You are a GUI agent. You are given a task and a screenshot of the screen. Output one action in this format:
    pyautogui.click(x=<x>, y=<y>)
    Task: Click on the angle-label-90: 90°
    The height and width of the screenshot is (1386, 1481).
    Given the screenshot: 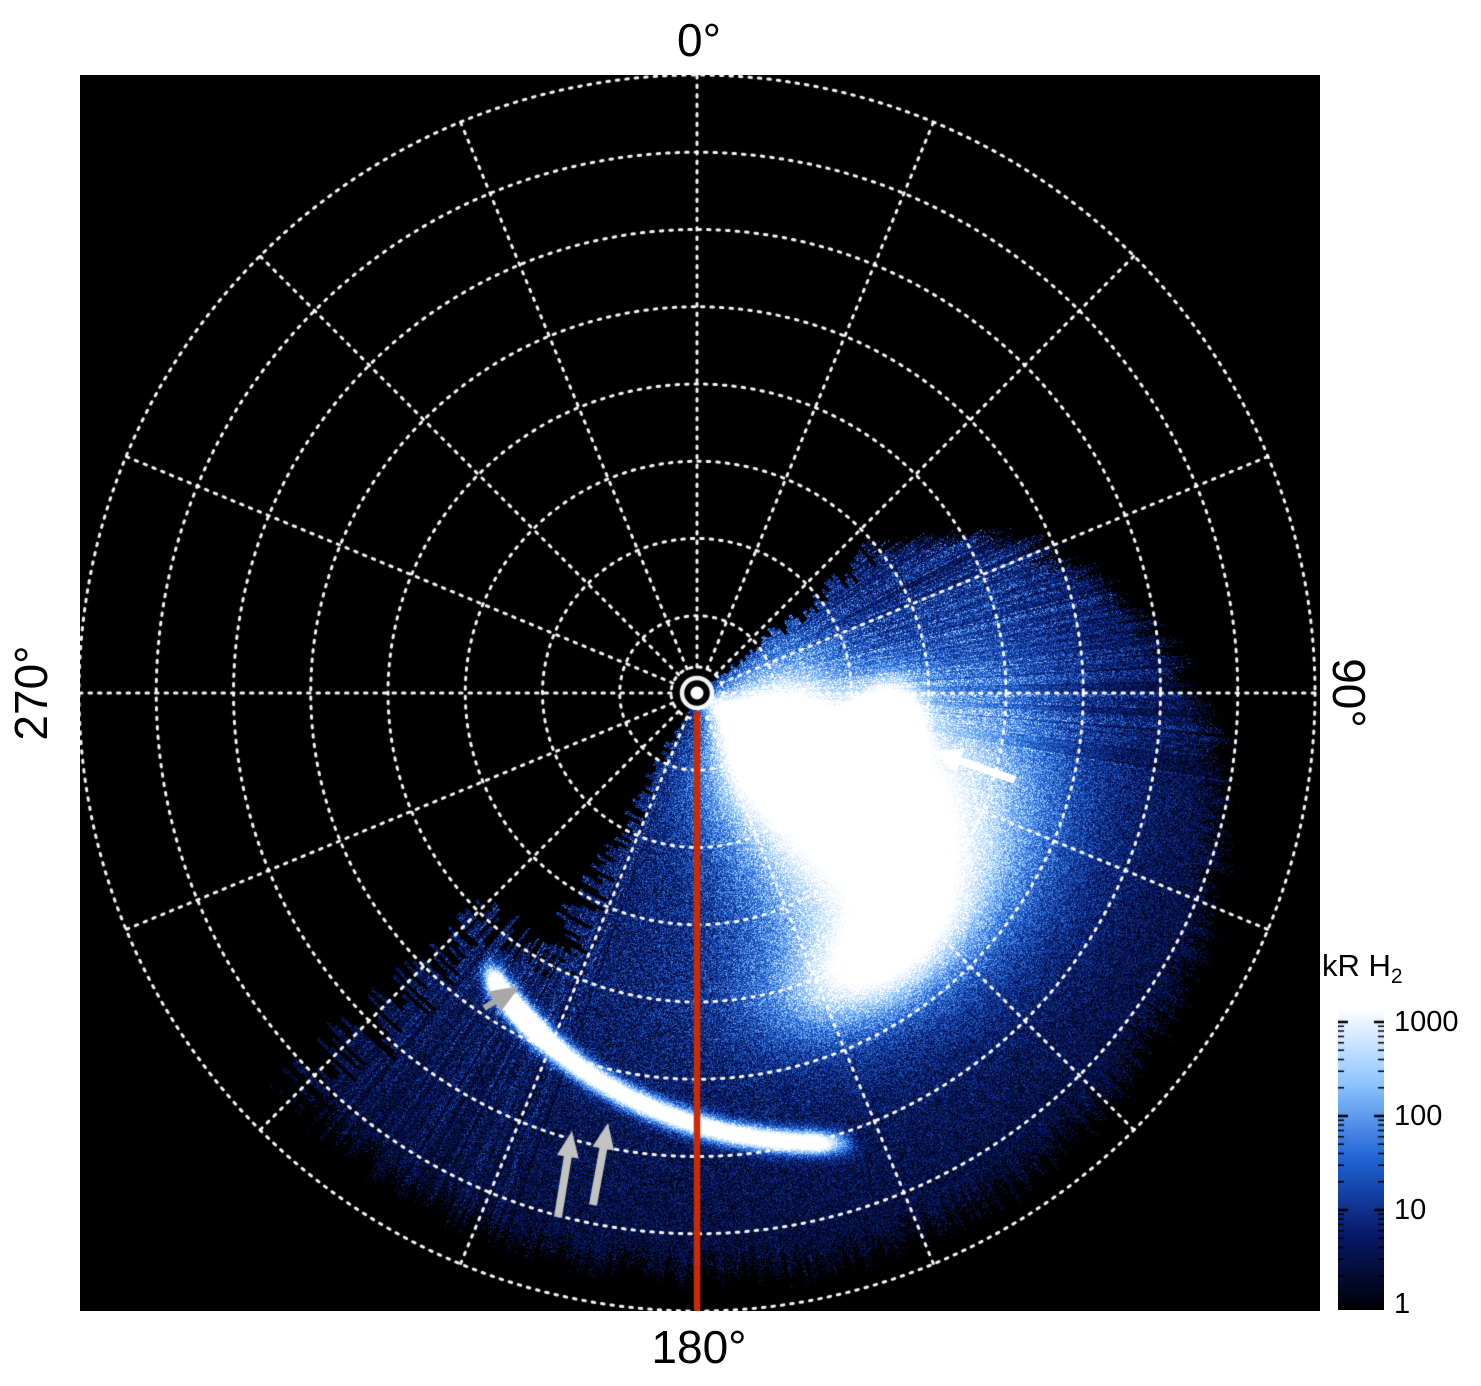 What is the action you would take?
    pyautogui.click(x=1349, y=693)
    